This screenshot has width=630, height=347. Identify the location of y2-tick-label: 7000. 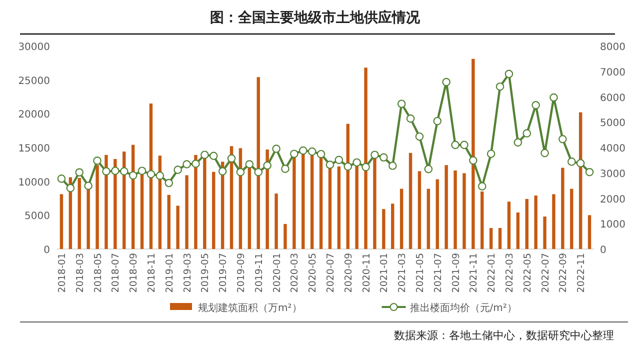
(613, 72).